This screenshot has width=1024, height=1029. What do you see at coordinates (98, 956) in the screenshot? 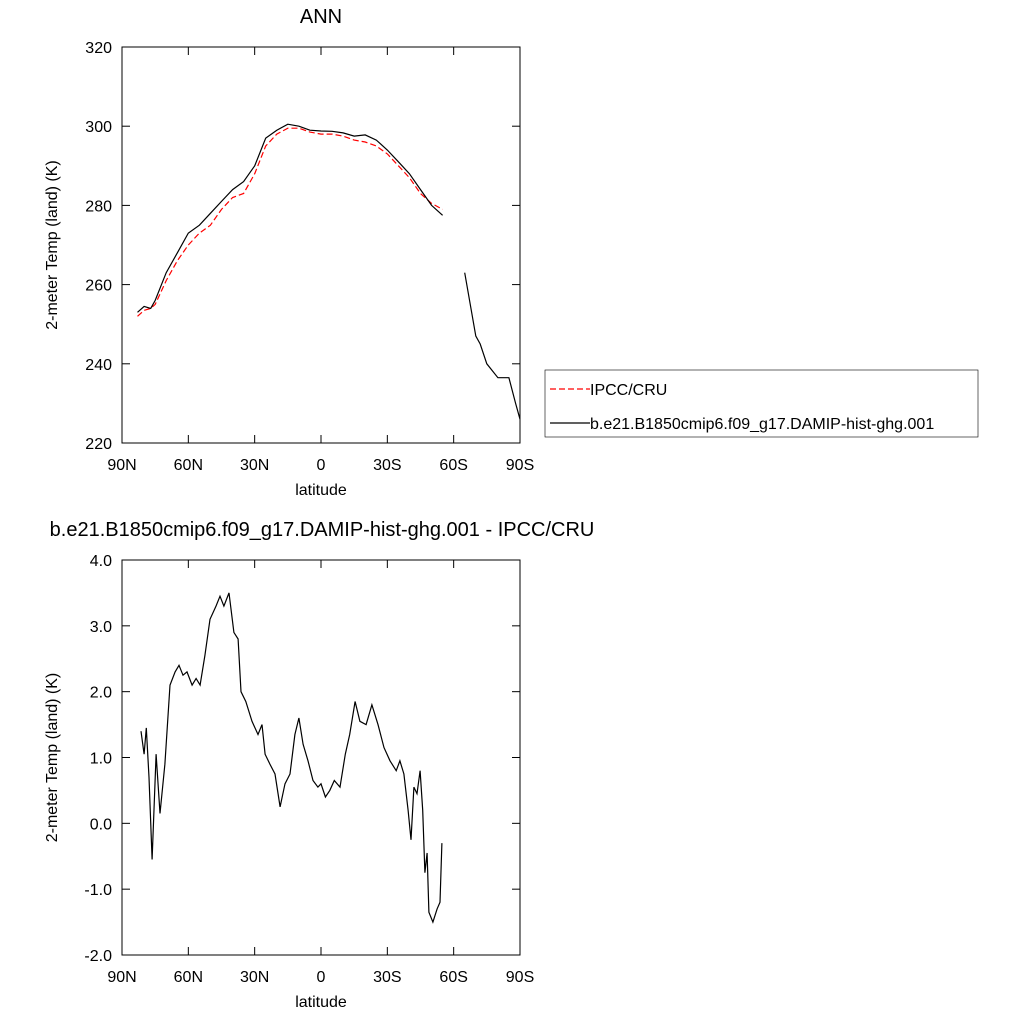
I see `y-tick-label: -2.0` at bounding box center [98, 956].